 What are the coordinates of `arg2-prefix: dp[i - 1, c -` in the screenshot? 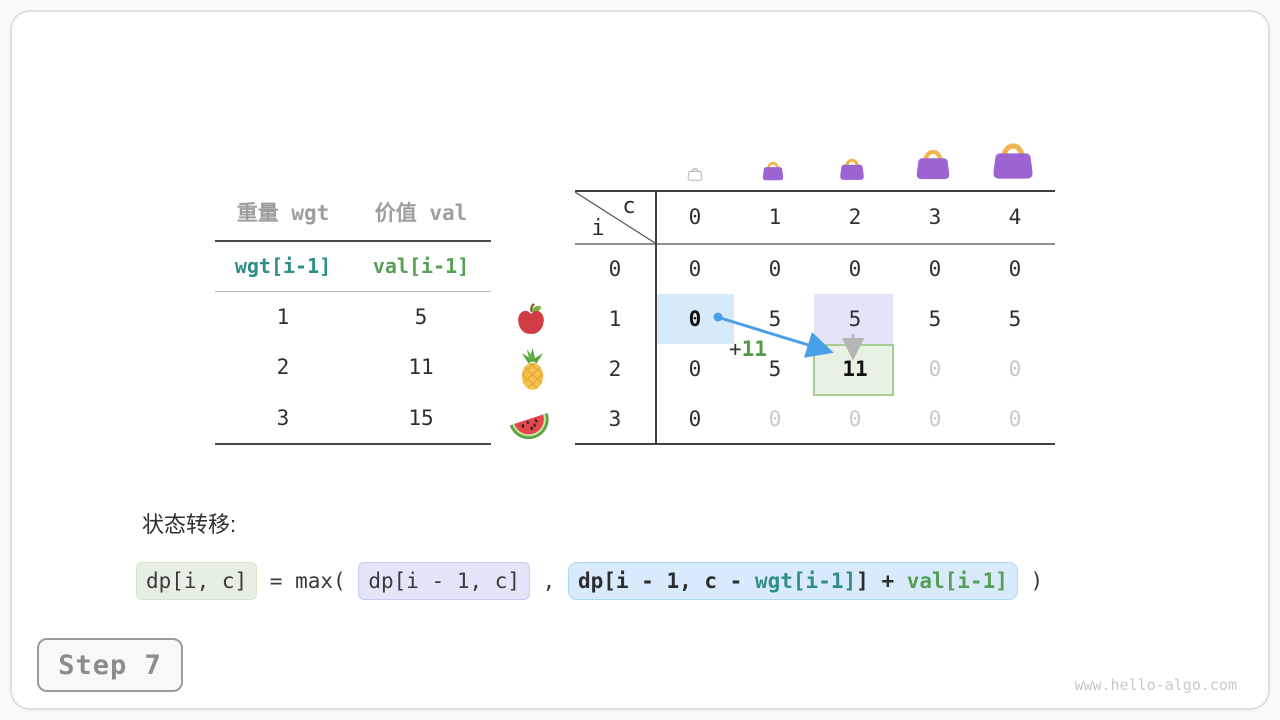 It's located at (666, 581).